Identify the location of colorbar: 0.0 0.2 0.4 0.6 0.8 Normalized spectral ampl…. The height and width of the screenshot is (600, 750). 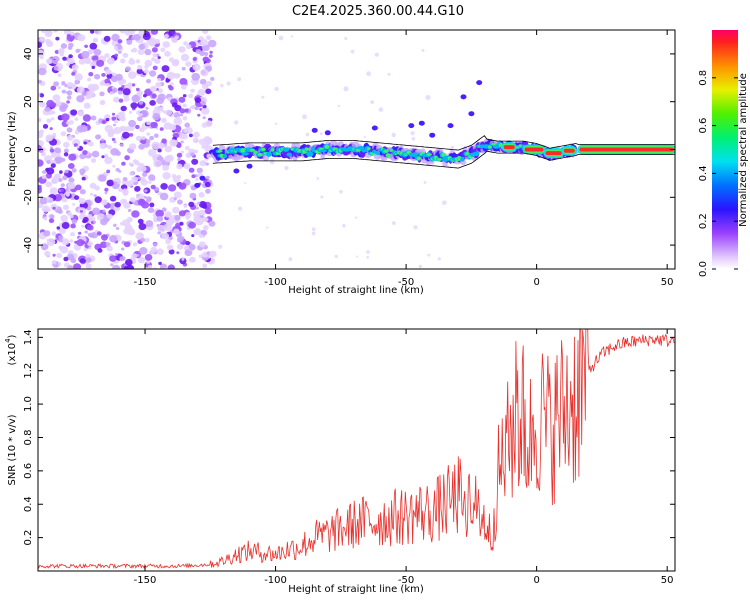
(723, 153).